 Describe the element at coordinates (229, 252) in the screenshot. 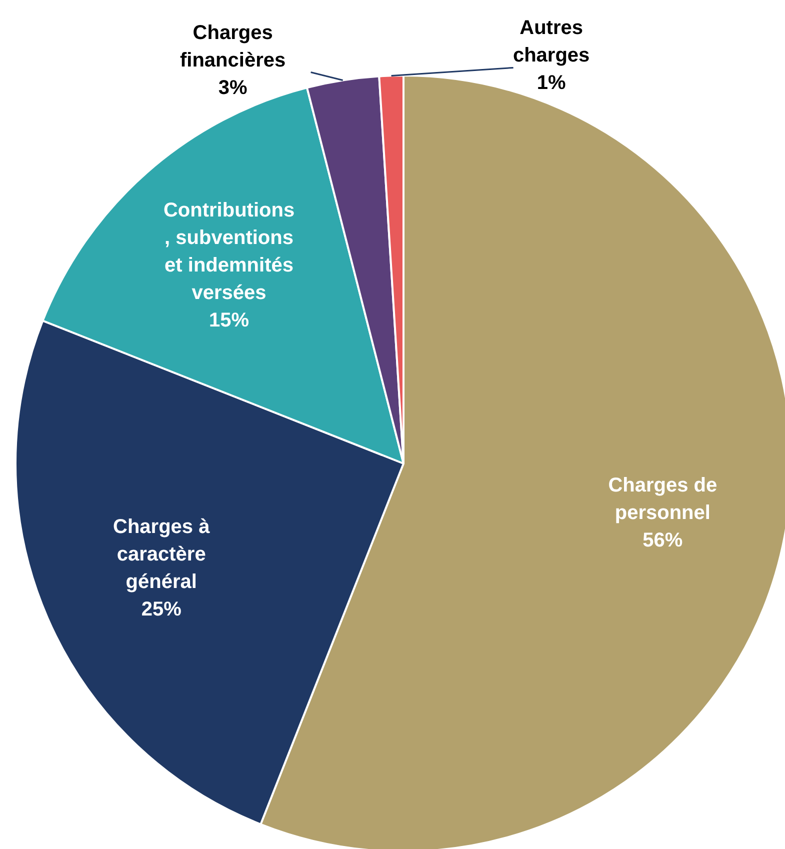

I see `slice-label: Contributions , subventions et indemnités versées` at that location.